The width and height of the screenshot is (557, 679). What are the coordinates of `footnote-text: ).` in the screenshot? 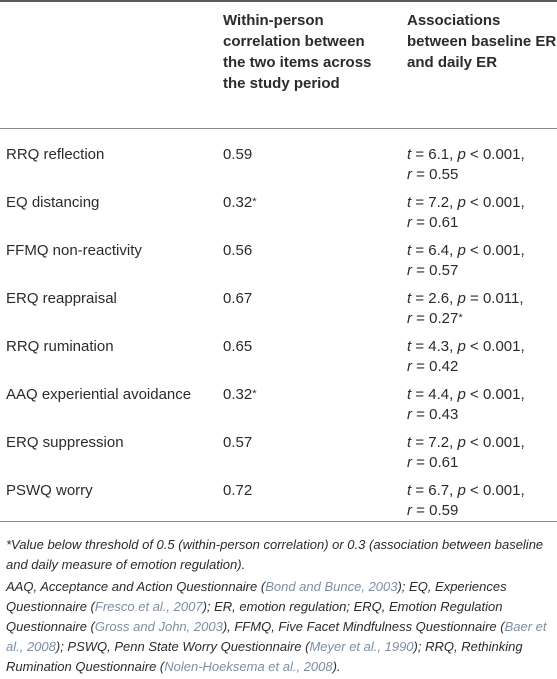 It's located at (336, 666).